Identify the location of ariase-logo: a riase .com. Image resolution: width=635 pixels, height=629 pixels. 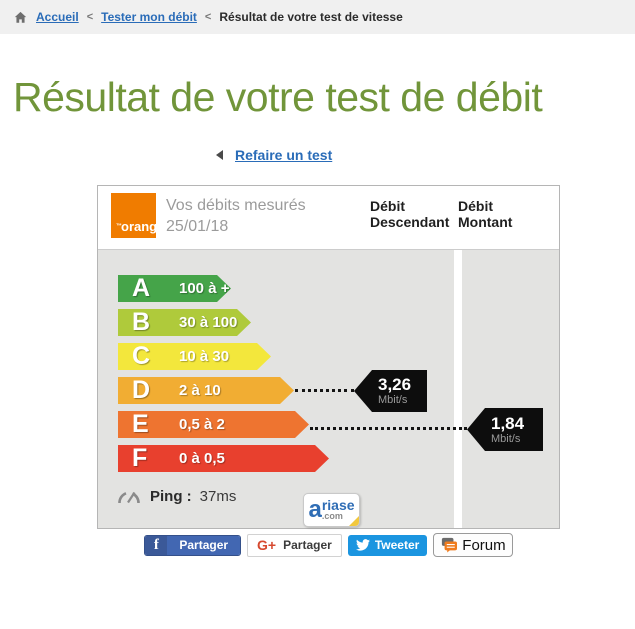
(331, 510).